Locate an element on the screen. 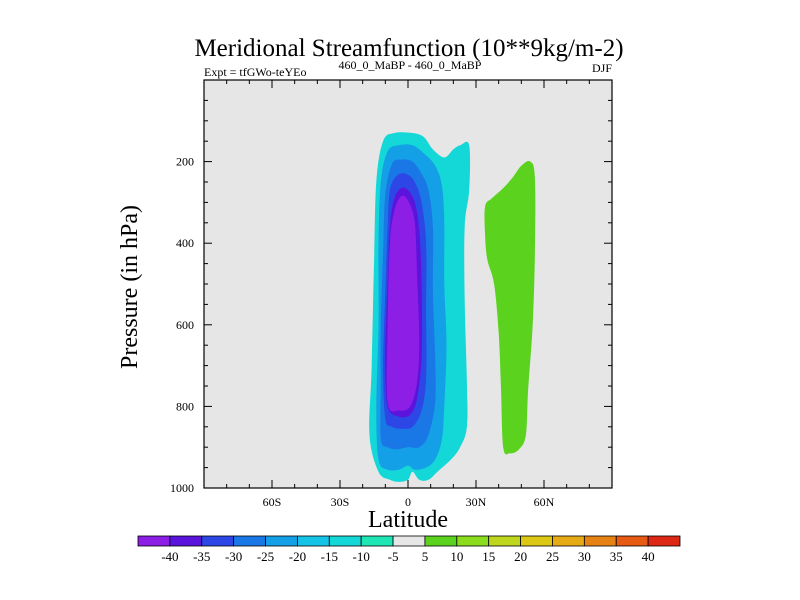 Image resolution: width=800 pixels, height=600 pixels. colorbar-label: 15 is located at coordinates (488, 556).